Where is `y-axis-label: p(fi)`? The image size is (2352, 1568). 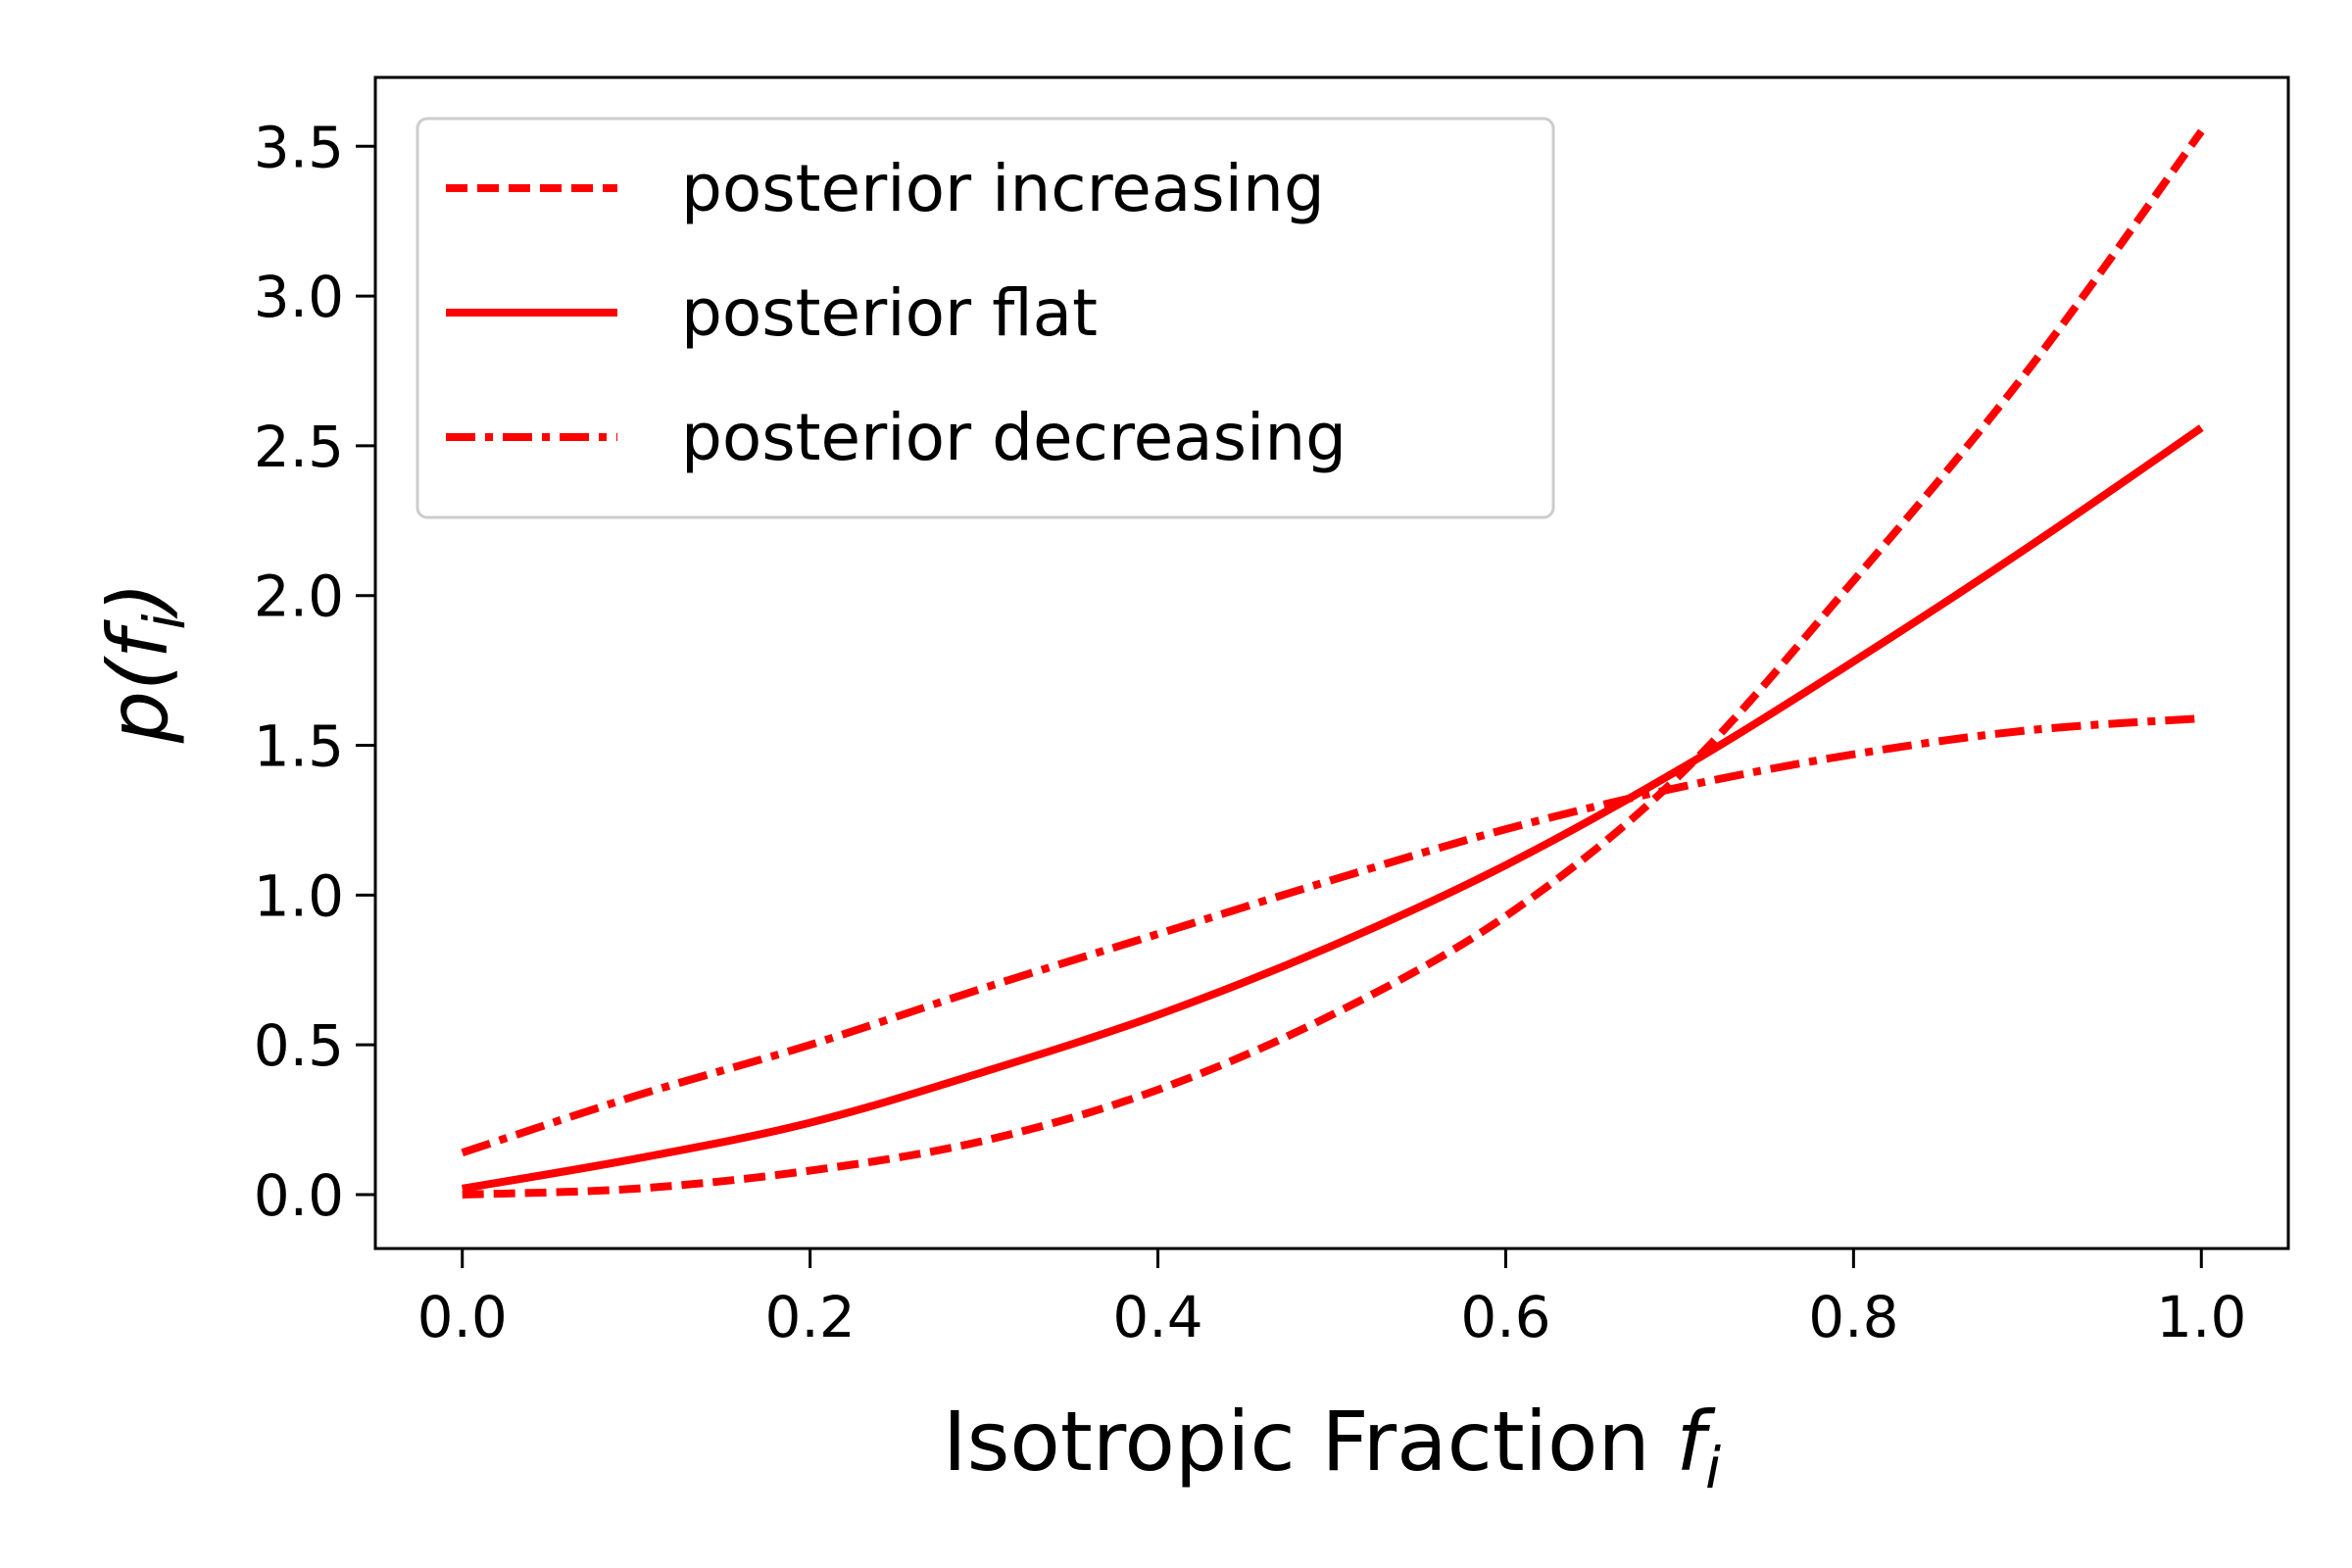 y-axis-label: p(fi) is located at coordinates (144, 663).